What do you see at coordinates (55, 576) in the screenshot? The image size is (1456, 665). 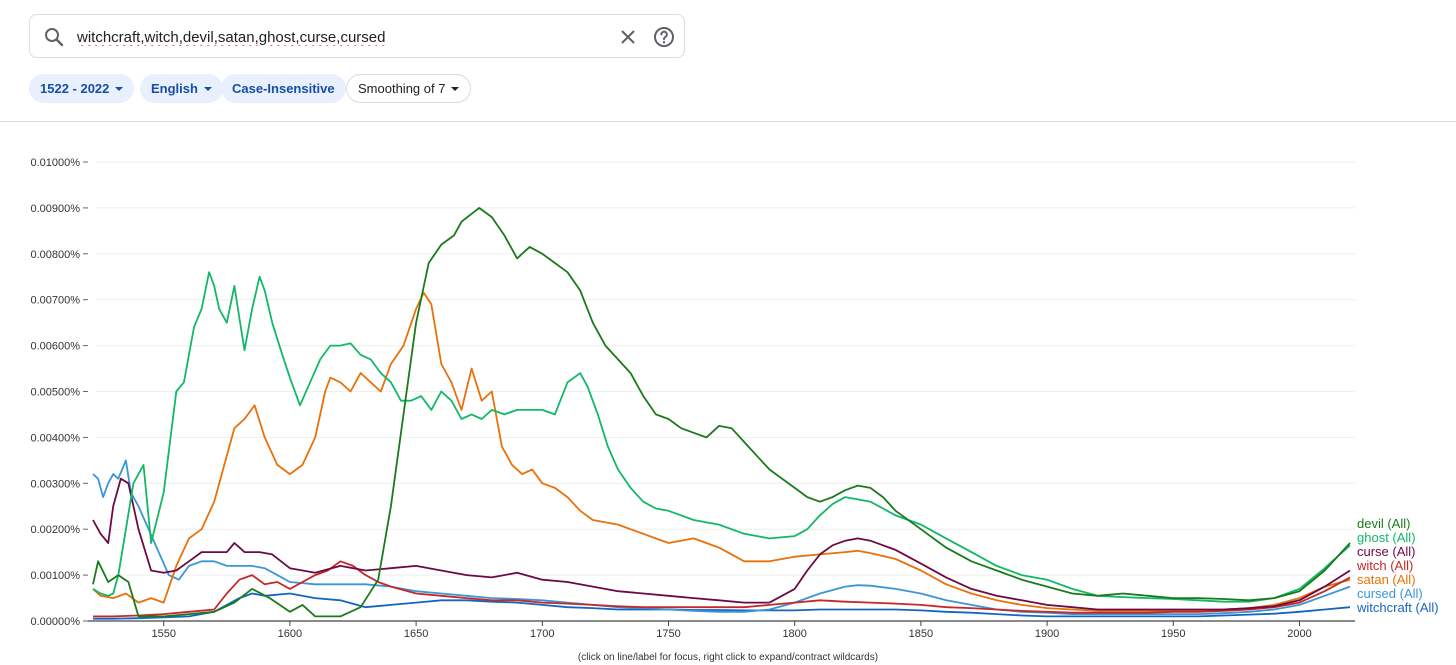 I see `y-tick-label: 0.00100%` at bounding box center [55, 576].